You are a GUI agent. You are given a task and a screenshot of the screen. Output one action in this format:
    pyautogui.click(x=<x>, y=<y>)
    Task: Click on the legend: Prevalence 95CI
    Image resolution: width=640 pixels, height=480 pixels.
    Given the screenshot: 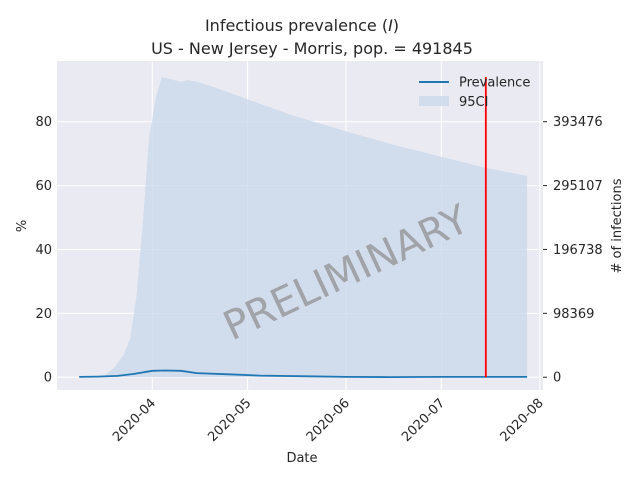 What is the action you would take?
    pyautogui.click(x=474, y=93)
    